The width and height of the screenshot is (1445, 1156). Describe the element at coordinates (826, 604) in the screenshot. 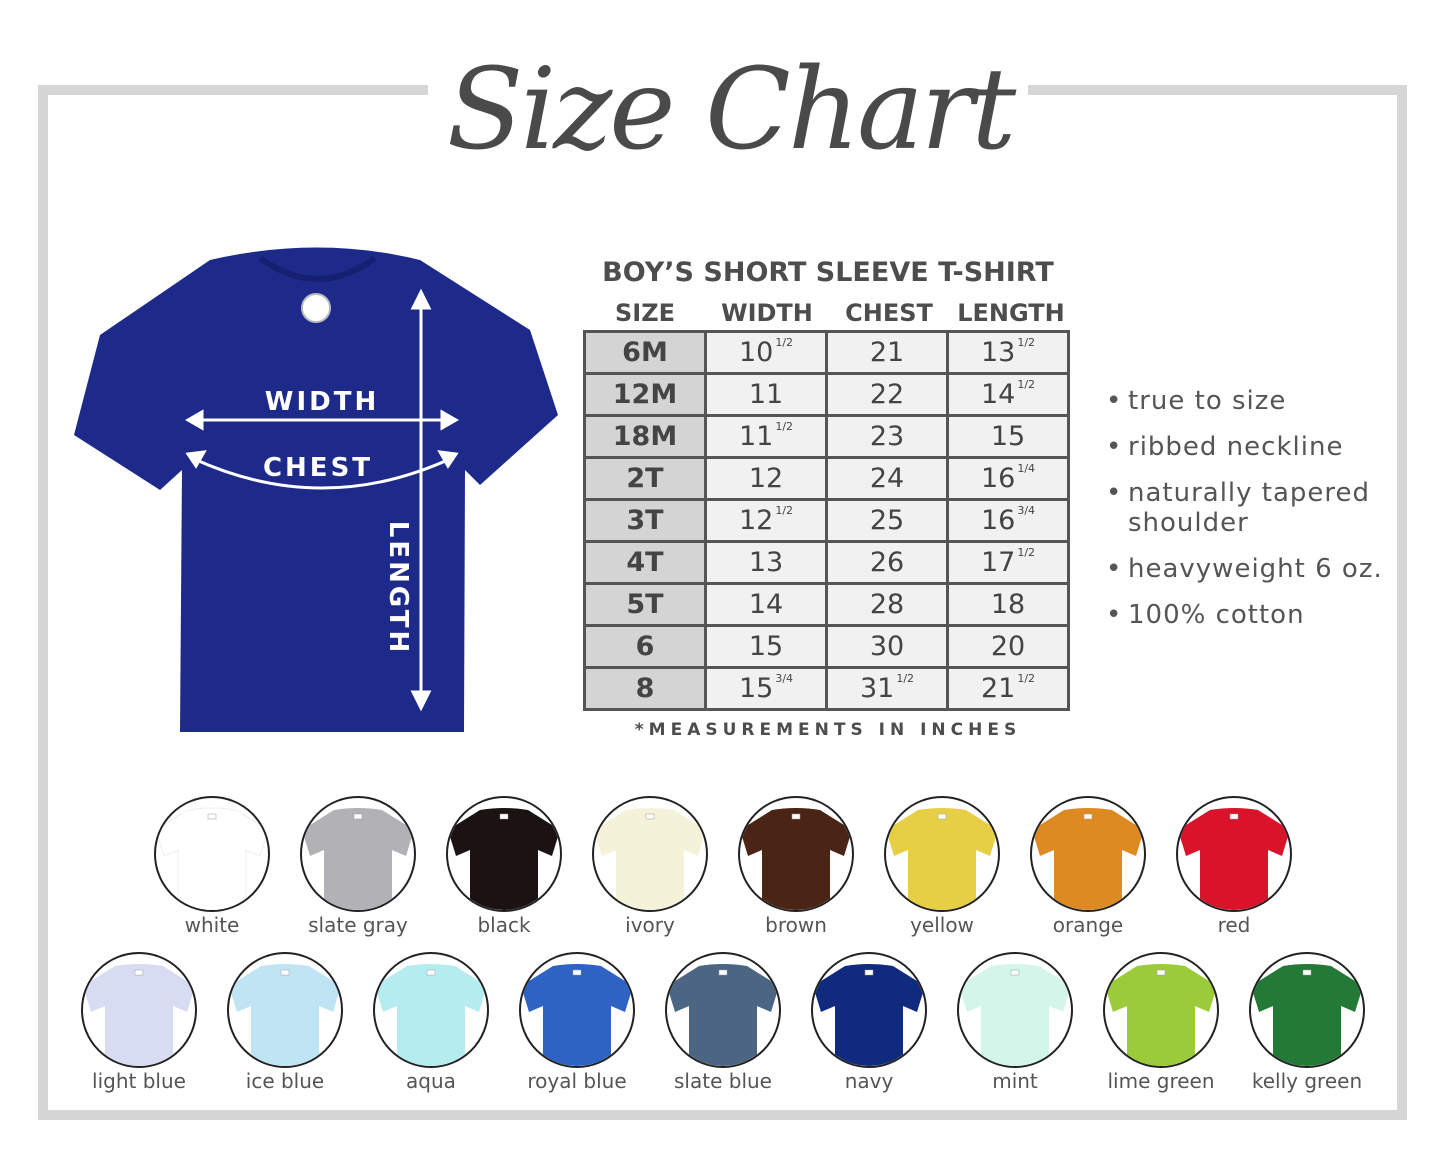

I see `table-row: 5T 14 28 18` at that location.